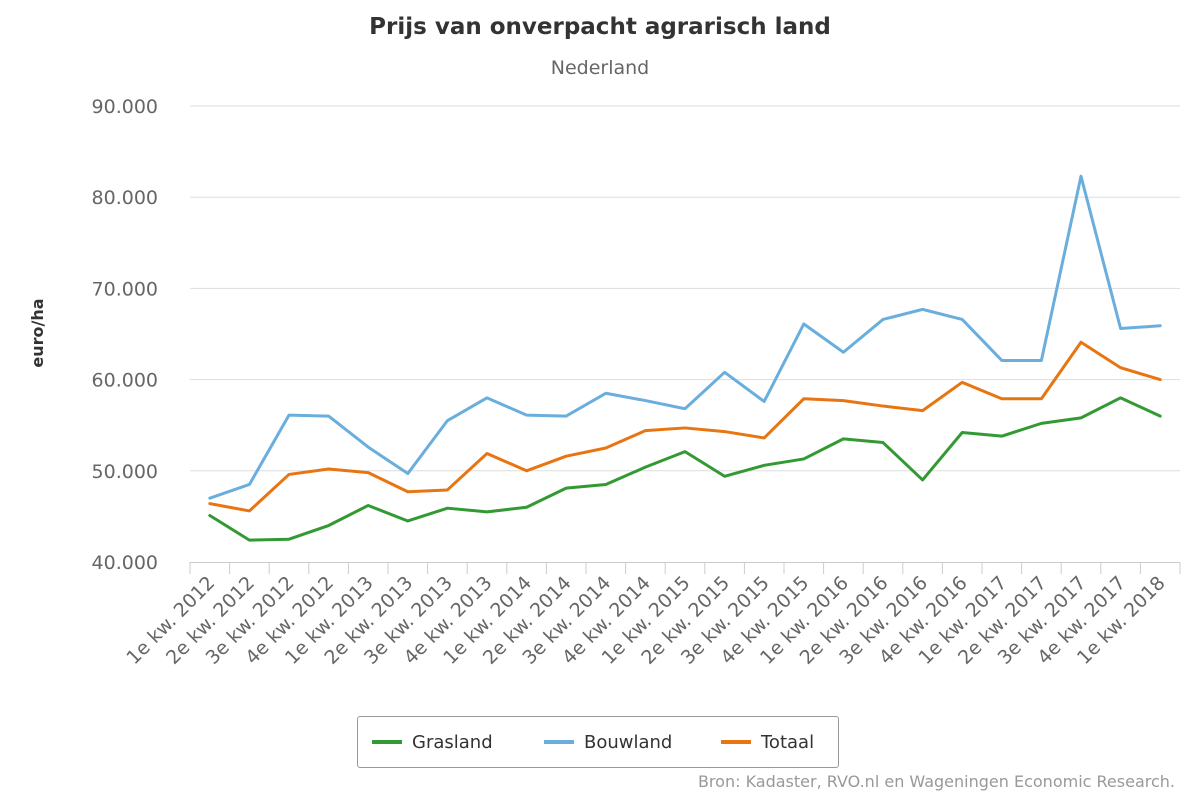 This screenshot has height=800, width=1200. I want to click on legend: Grasland Bouwland Totaal, so click(598, 742).